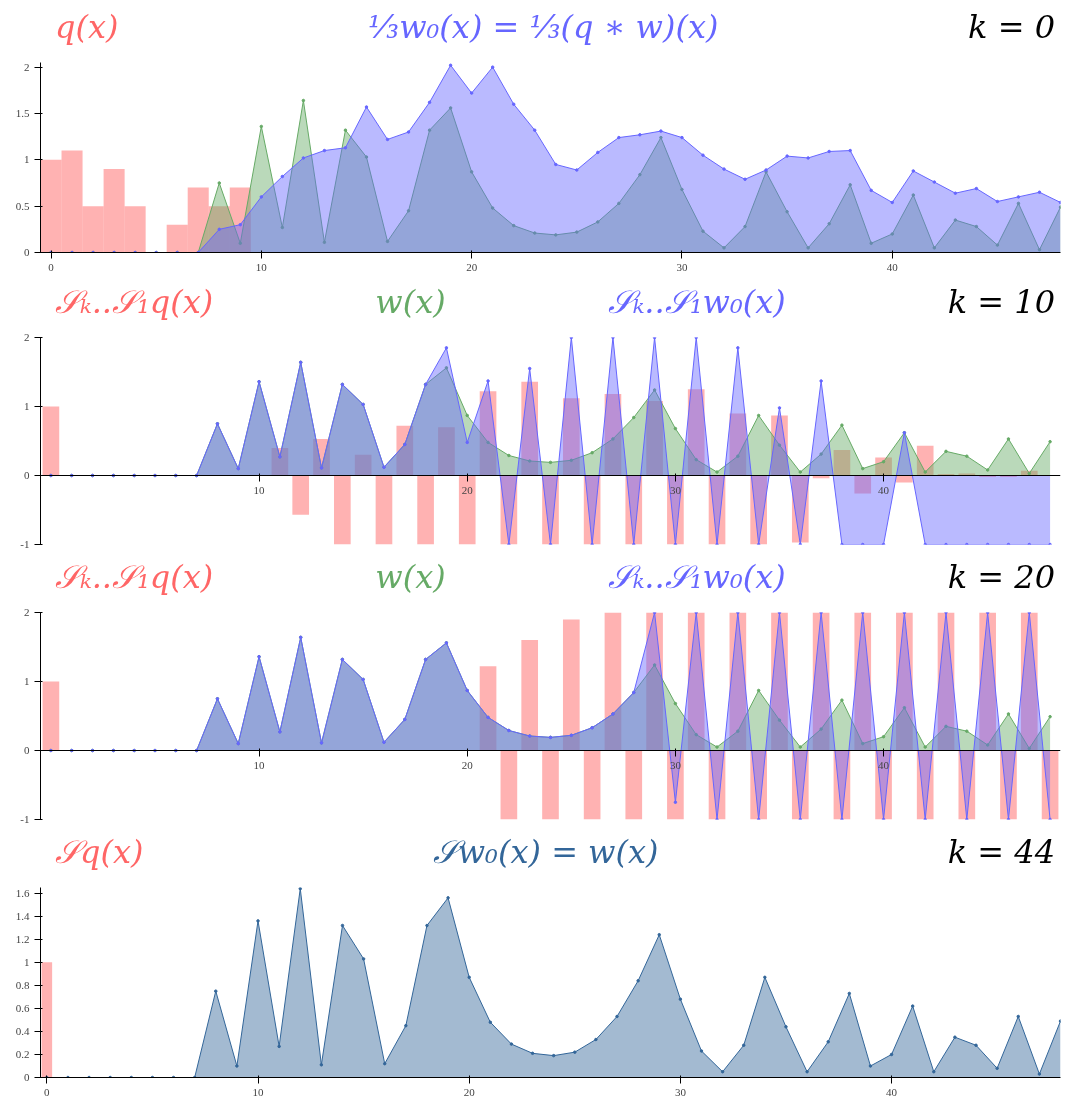 The image size is (1075, 1109). What do you see at coordinates (22, 112) in the screenshot?
I see `y-tick-label: 1.5` at bounding box center [22, 112].